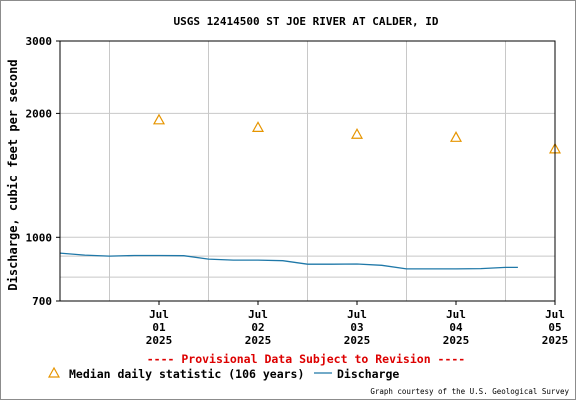  I want to click on x-tick-label: 05, so click(554, 327).